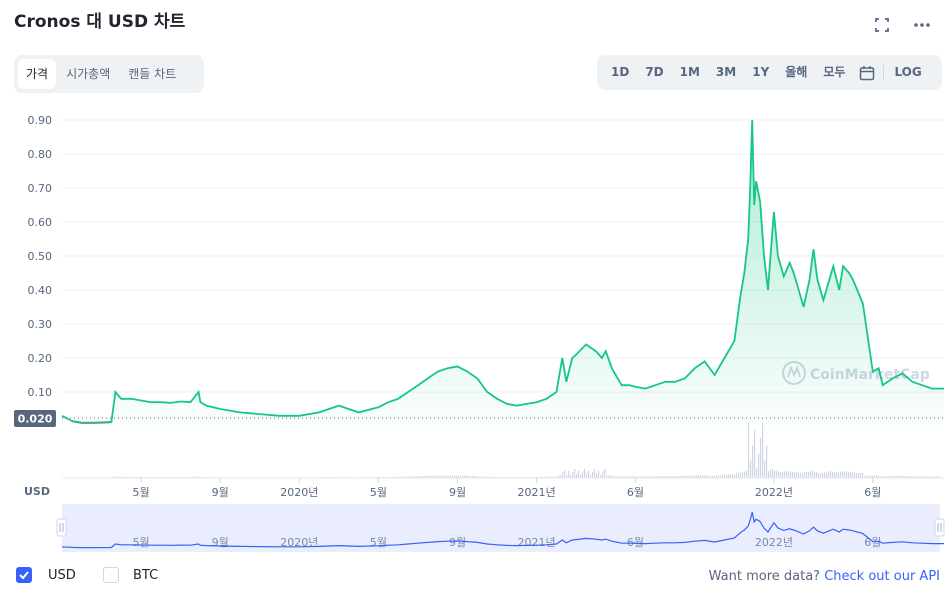 The width and height of the screenshot is (952, 593). Describe the element at coordinates (130, 575) in the screenshot. I see `legend-btc: BTC` at that location.